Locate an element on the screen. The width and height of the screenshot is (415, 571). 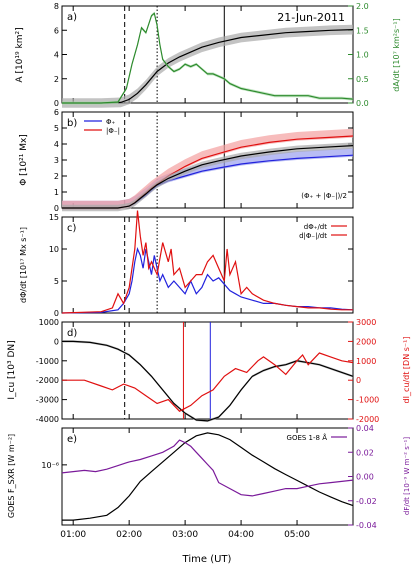
panel-d-ytick-label: -1000 is located at coordinates (47, 361).